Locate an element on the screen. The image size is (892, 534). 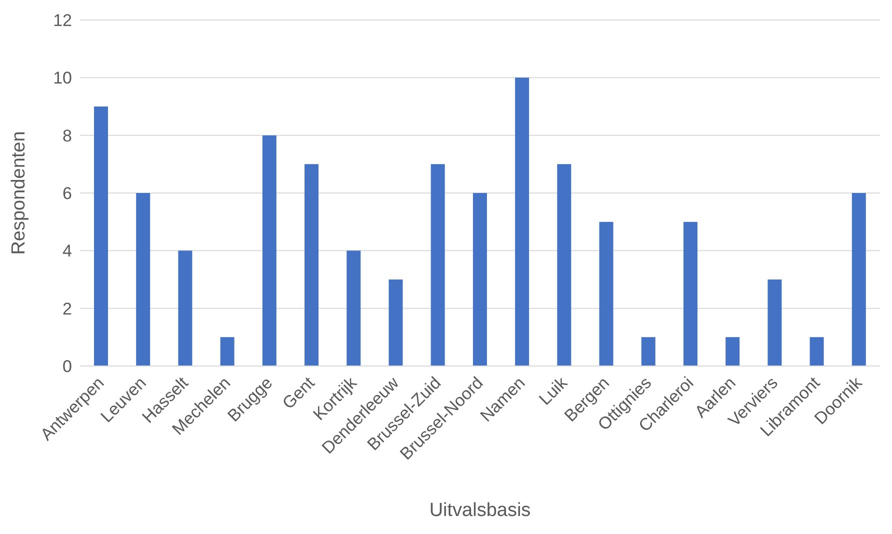
y-tick-label: 4 is located at coordinates (67, 251).